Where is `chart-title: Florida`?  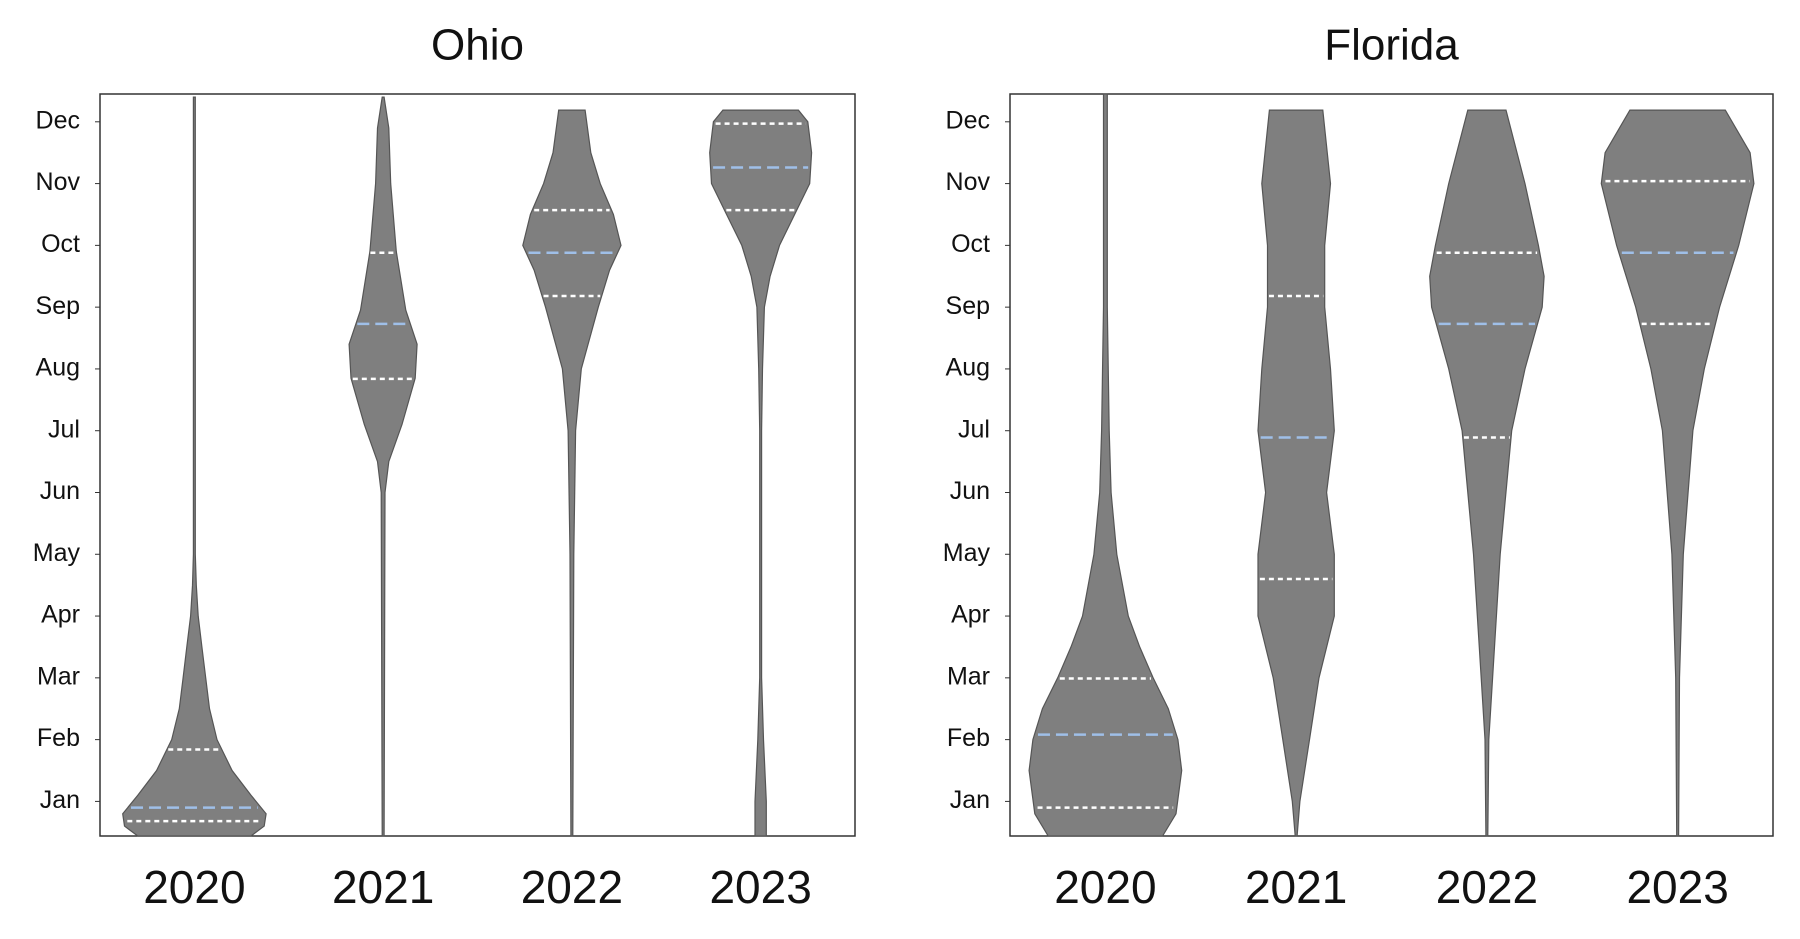
chart-title: Florida is located at coordinates (1391, 45).